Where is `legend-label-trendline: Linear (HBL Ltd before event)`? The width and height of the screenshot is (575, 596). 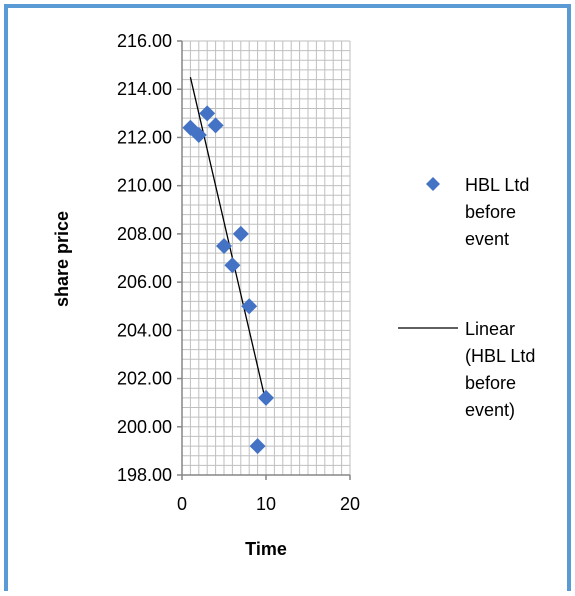
legend-label-trendline: Linear (HBL Ltd before event) is located at coordinates (500, 369).